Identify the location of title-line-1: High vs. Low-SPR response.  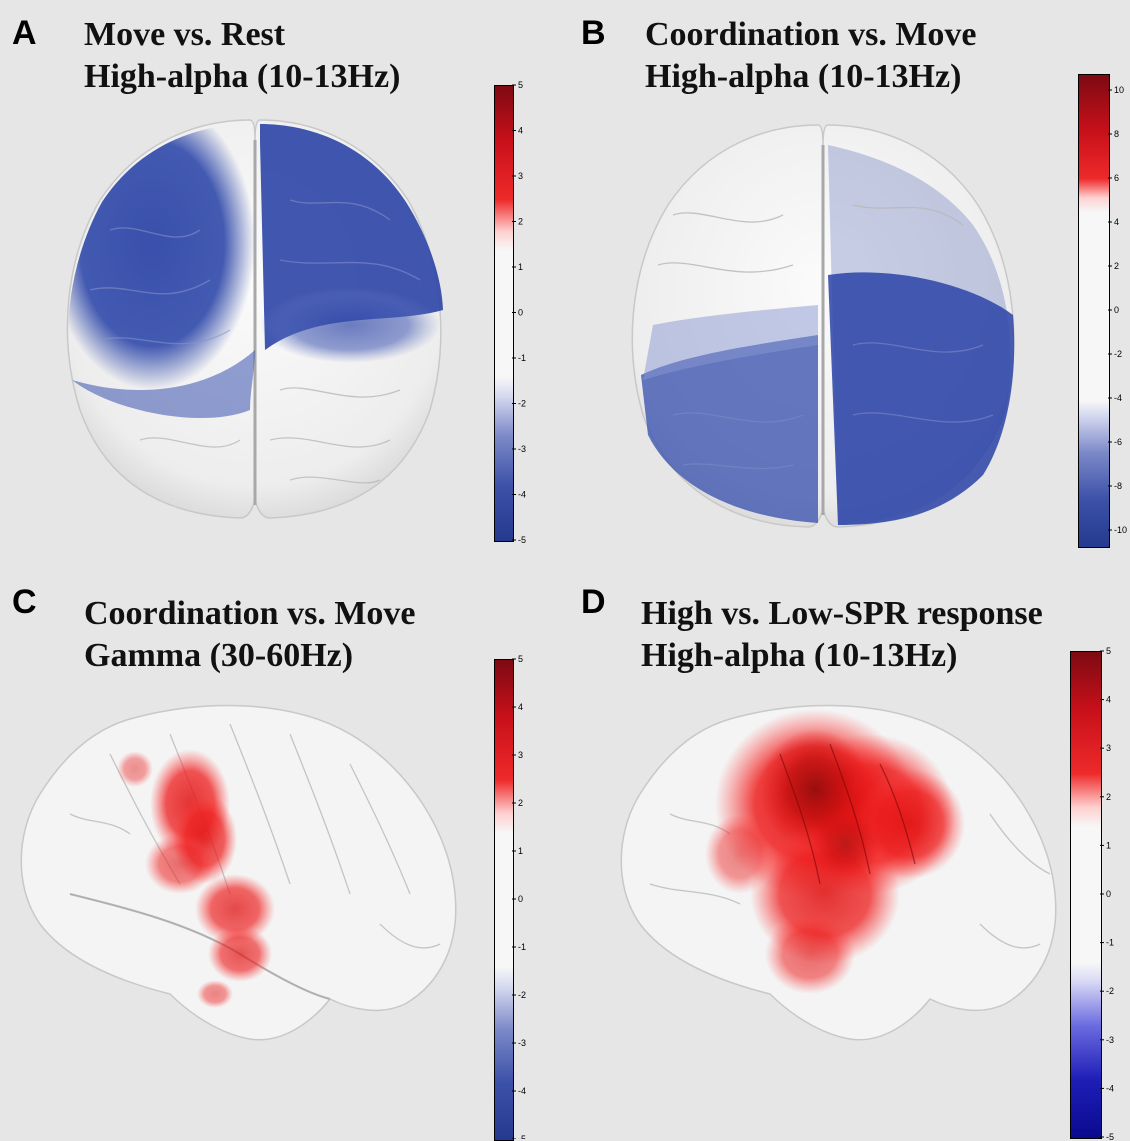
(842, 613).